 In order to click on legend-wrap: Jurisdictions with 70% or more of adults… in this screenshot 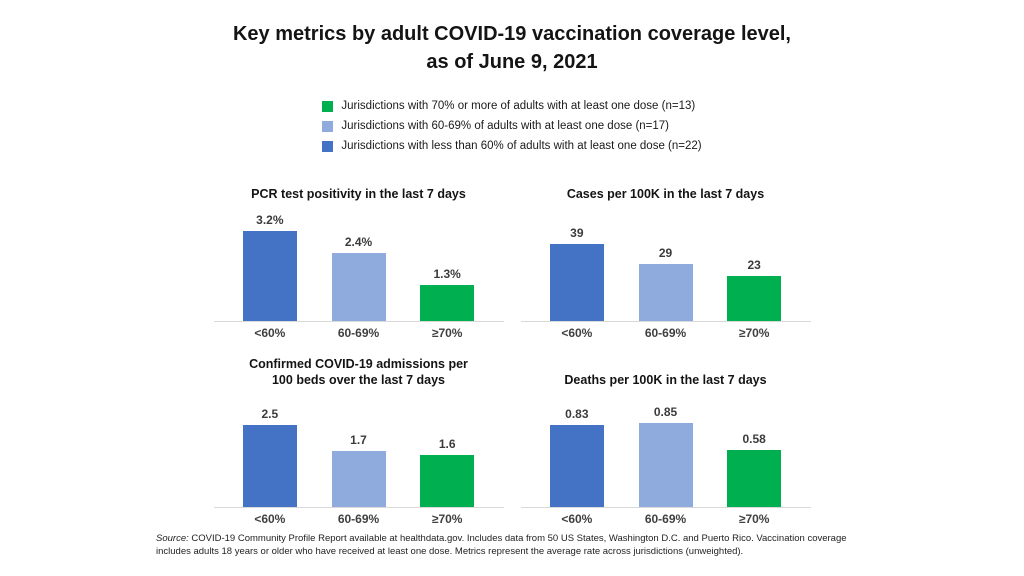, I will do `click(512, 130)`.